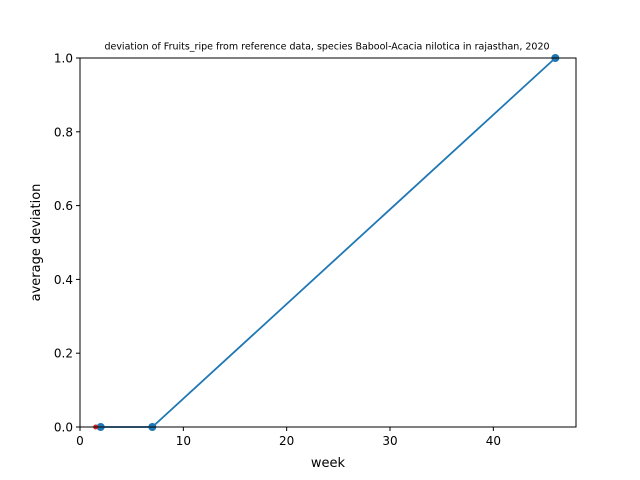 This screenshot has width=640, height=480. What do you see at coordinates (80, 441) in the screenshot?
I see `x-tick-label: 0` at bounding box center [80, 441].